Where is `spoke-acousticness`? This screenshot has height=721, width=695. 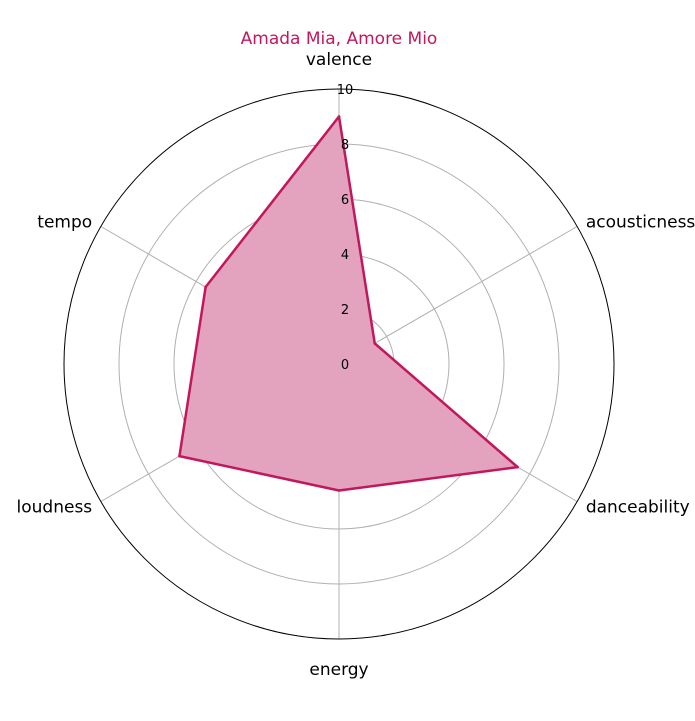
spoke-acousticness is located at coordinates (458, 295).